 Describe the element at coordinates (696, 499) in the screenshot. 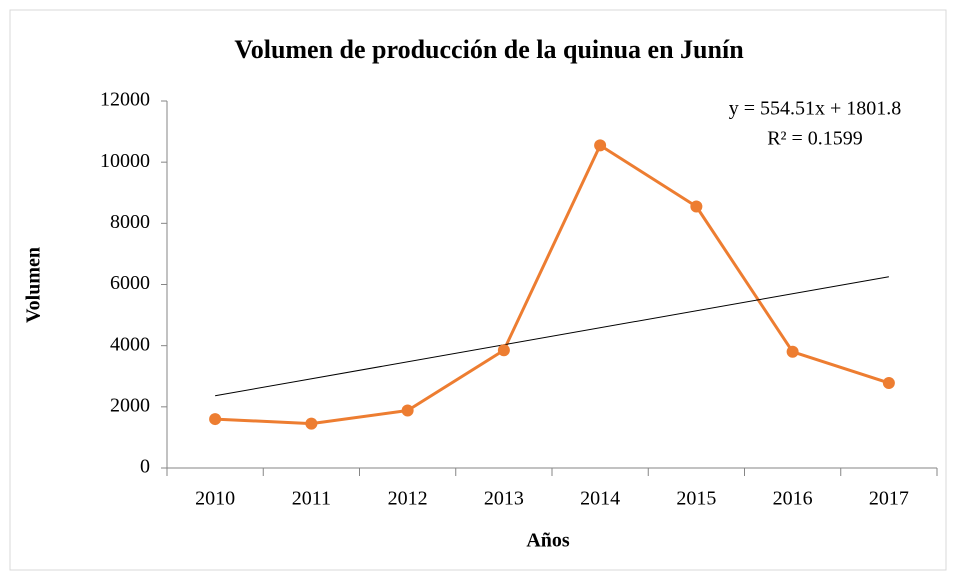

I see `x-tick-label: 2015` at that location.